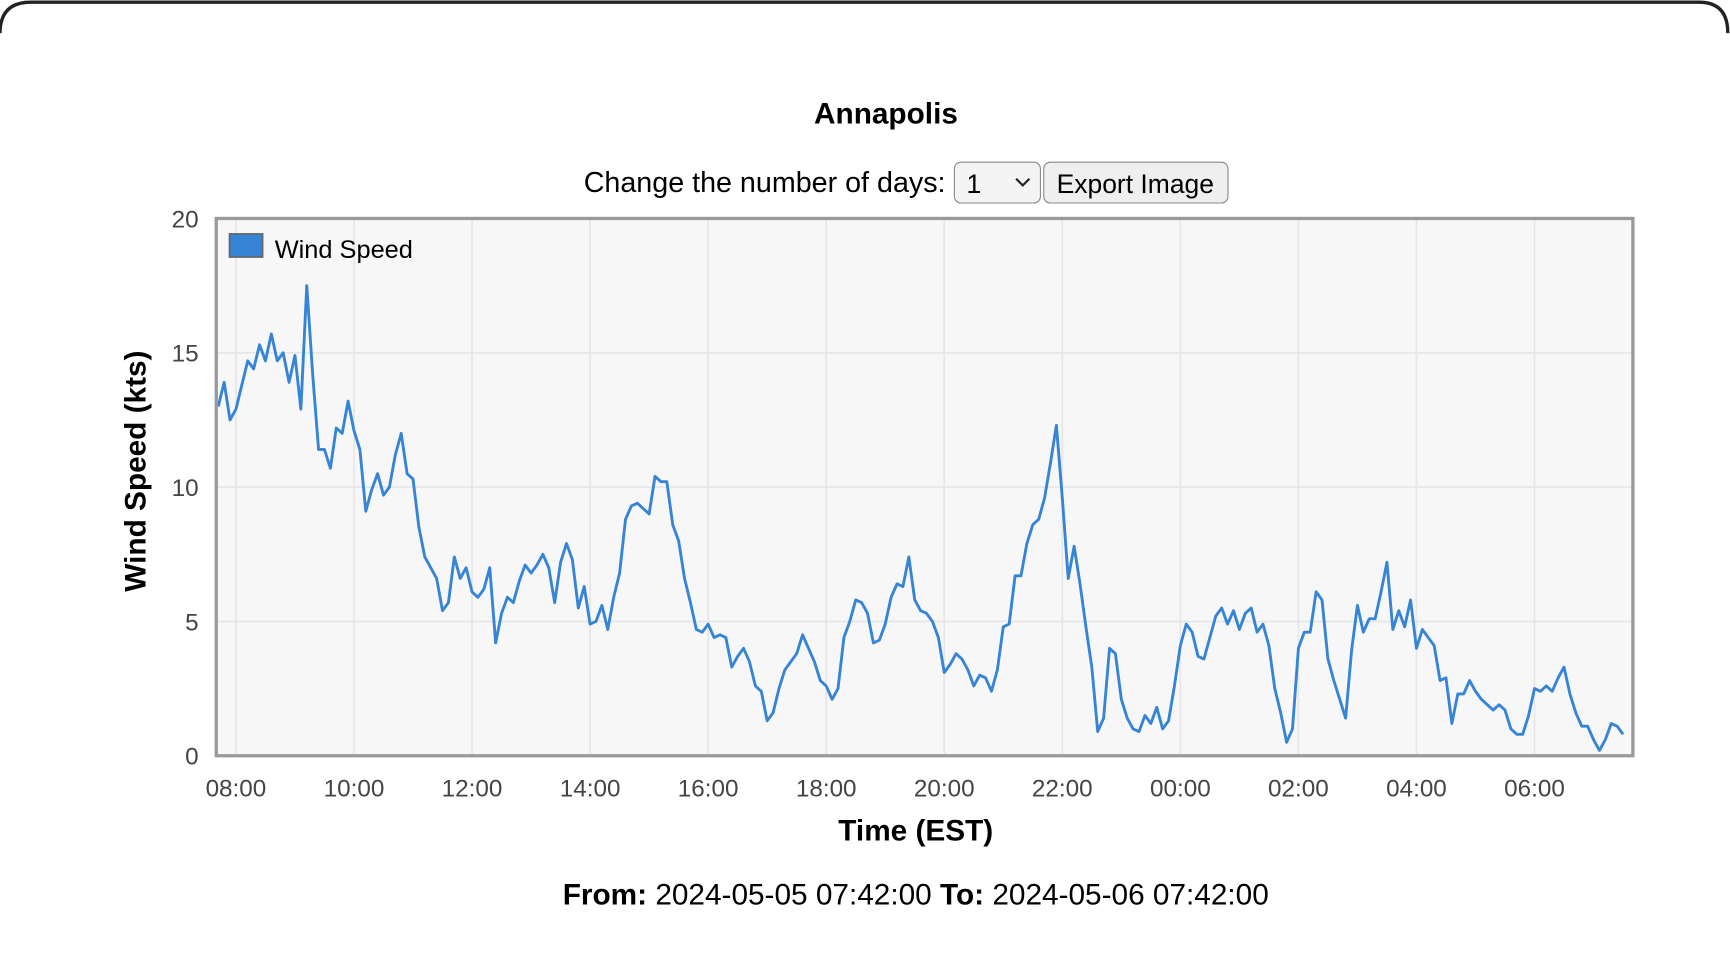  What do you see at coordinates (1023, 182) in the screenshot?
I see `select-caret` at bounding box center [1023, 182].